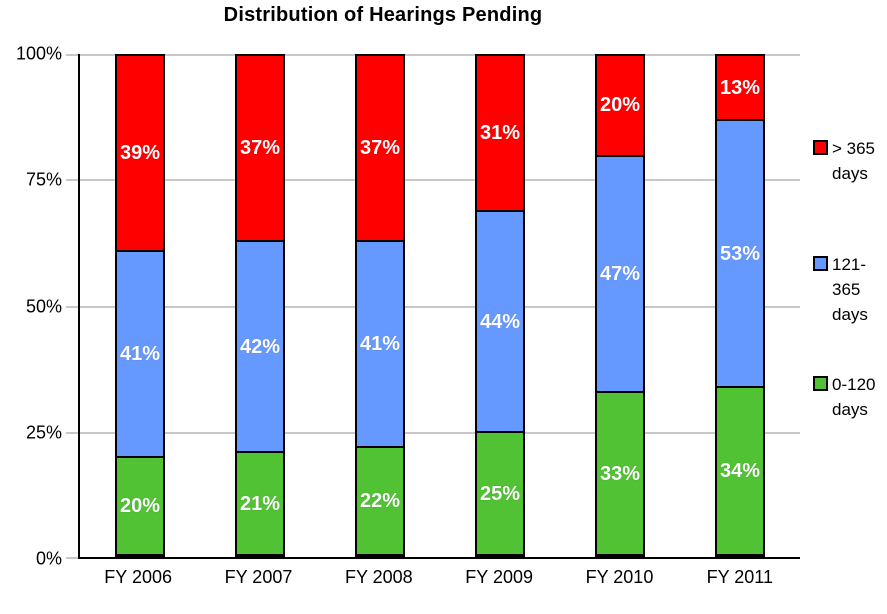 Image resolution: width=887 pixels, height=614 pixels. I want to click on bar-slot-fy-2011: 13% 53% 34%, so click(740, 305).